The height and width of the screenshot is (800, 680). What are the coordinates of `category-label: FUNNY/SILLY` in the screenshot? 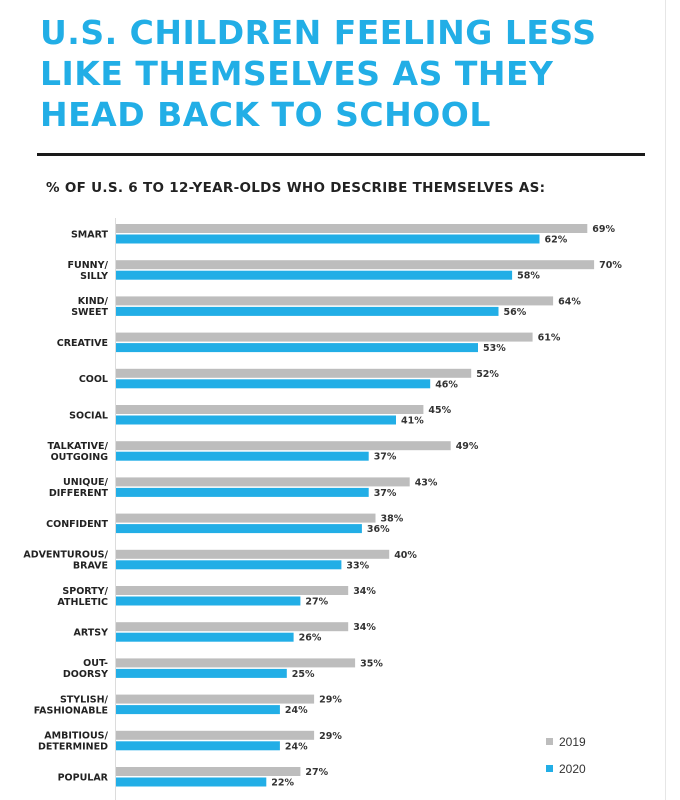 It's located at (88, 271).